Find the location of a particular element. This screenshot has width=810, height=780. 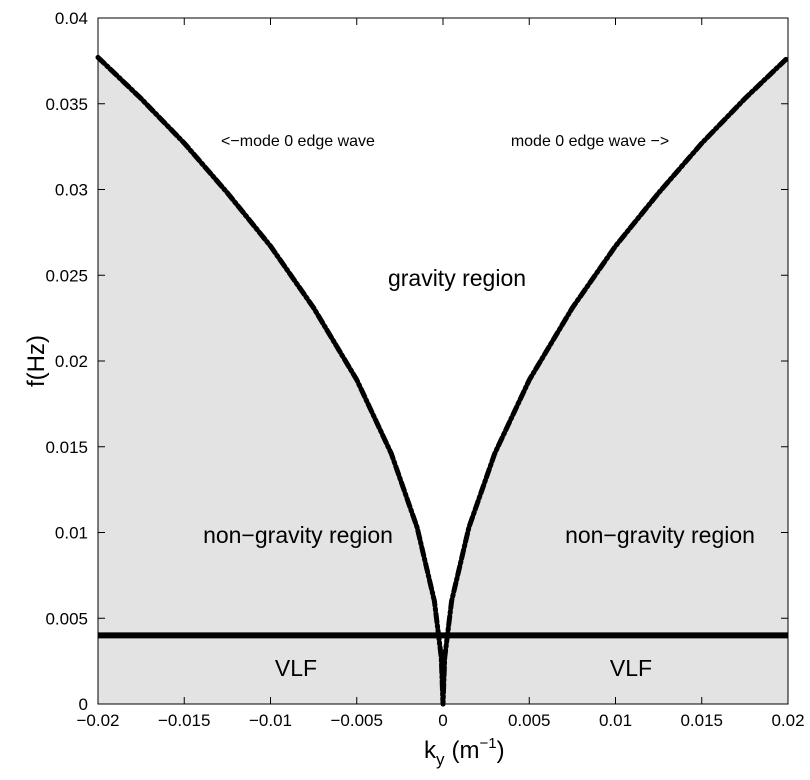

annotation-non-gravity-right: non−gravity region is located at coordinates (660, 535).